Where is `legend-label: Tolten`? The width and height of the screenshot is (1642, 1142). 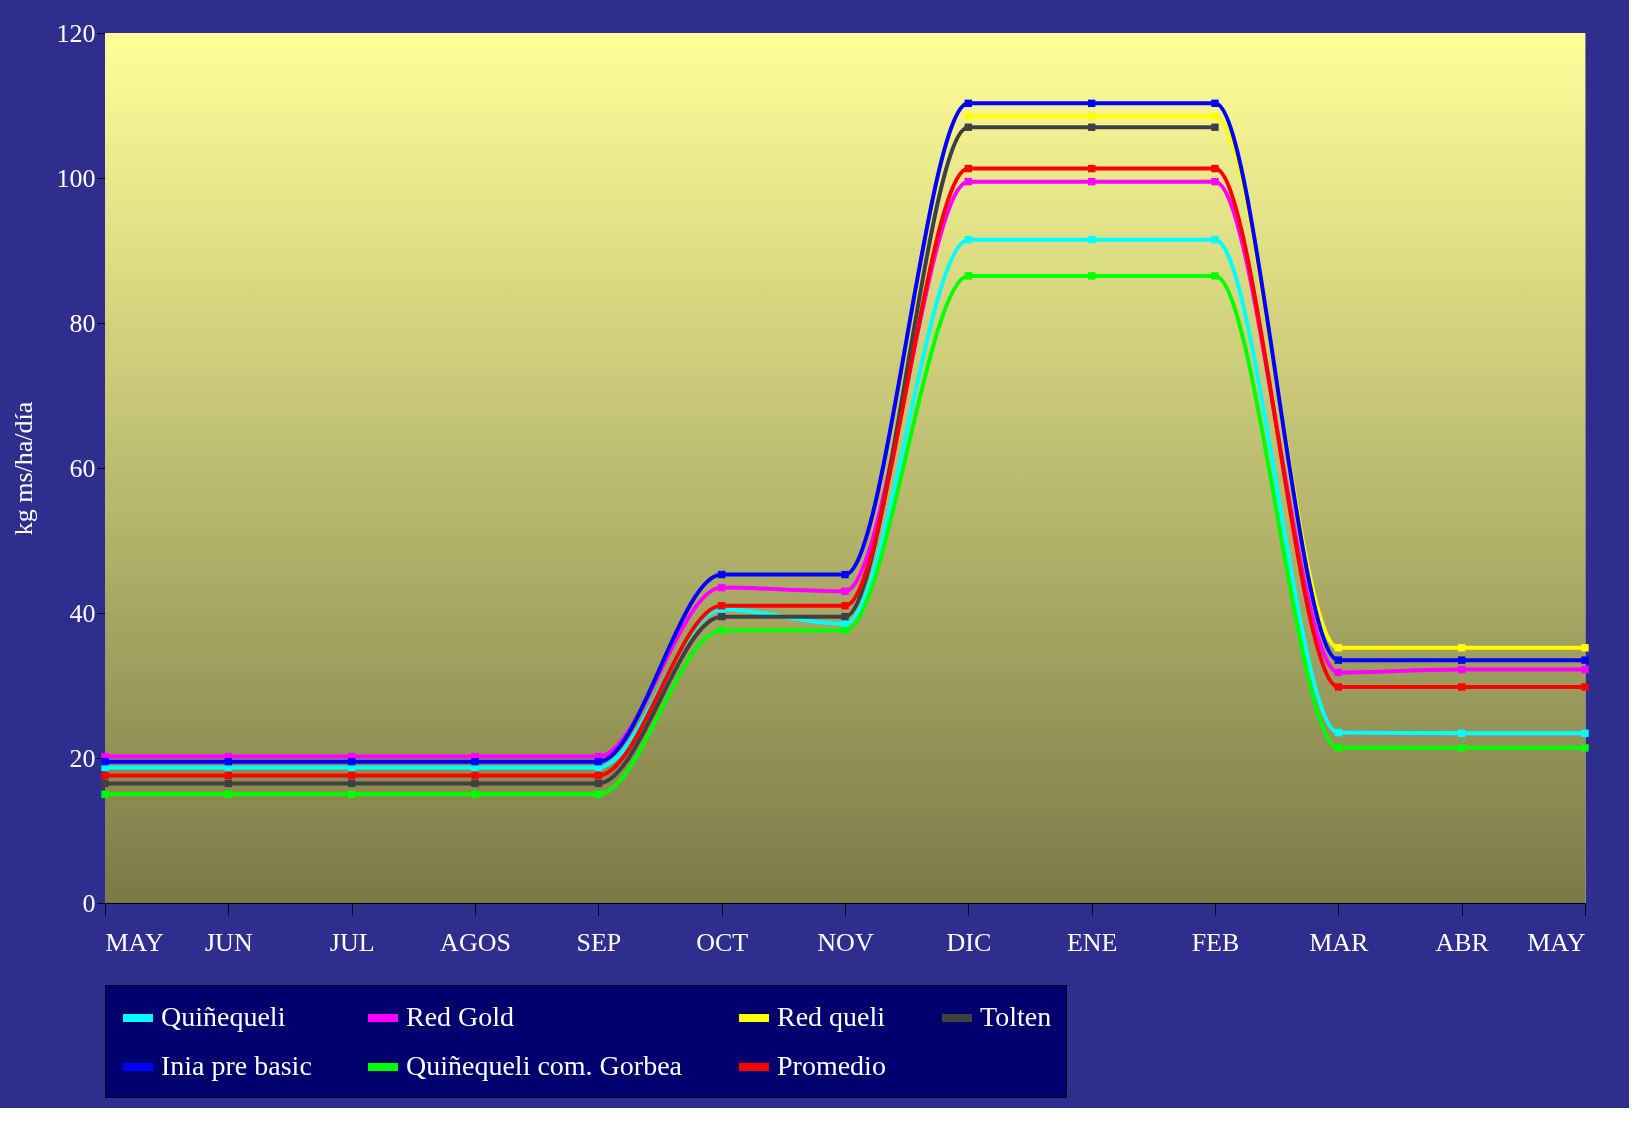
legend-label: Tolten is located at coordinates (1016, 1016).